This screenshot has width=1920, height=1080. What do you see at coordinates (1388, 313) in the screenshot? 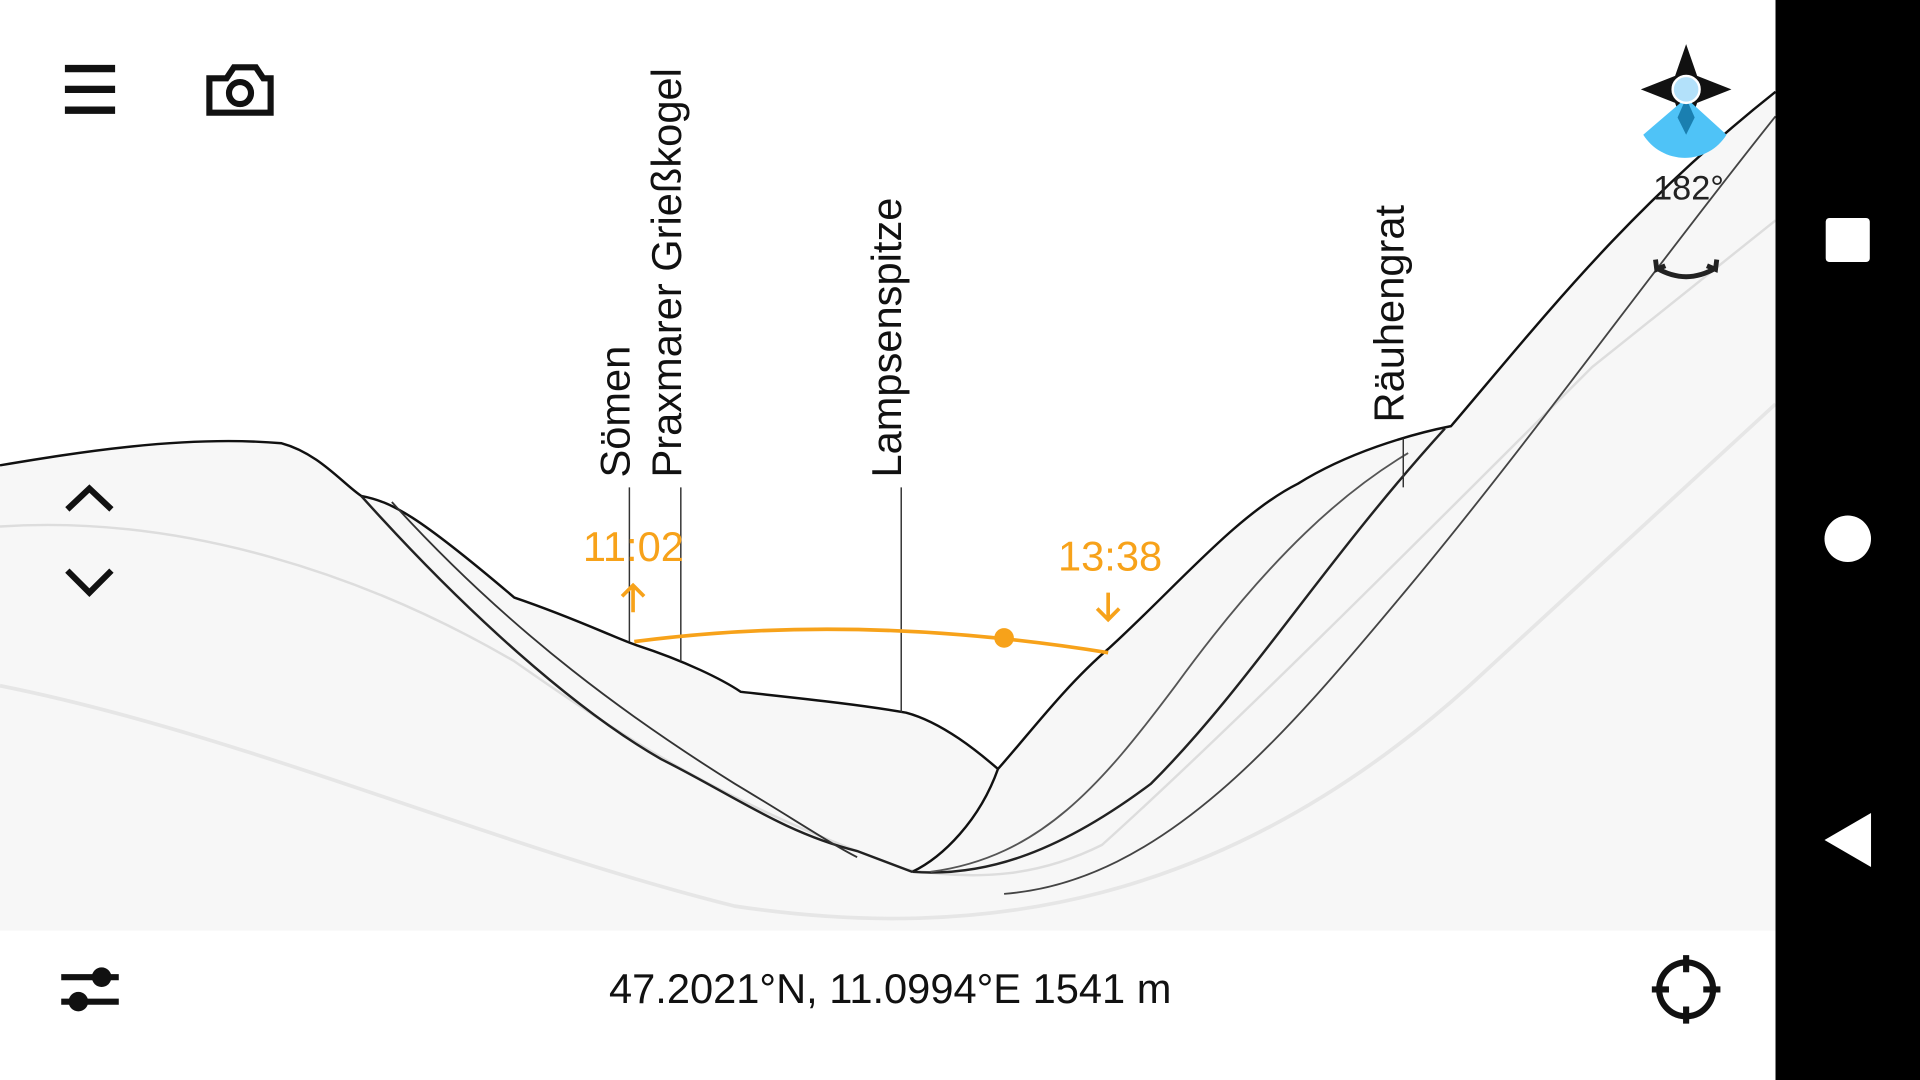
I see `peak-label: Räuhengrat` at bounding box center [1388, 313].